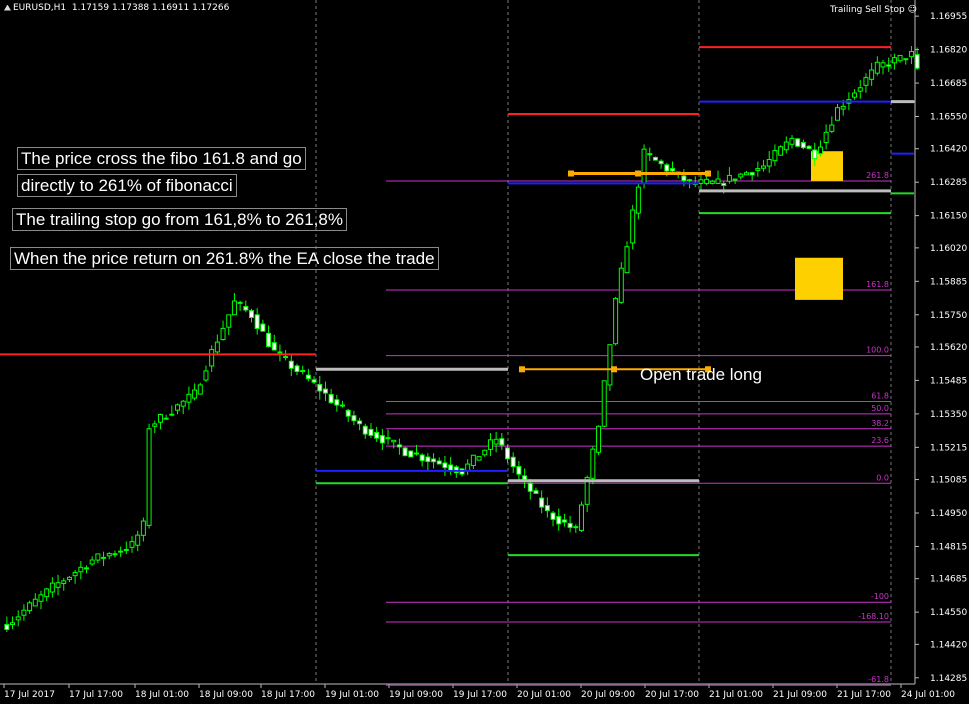 This screenshot has height=704, width=969. I want to click on y-tick-label: 1.15215, so click(948, 448).